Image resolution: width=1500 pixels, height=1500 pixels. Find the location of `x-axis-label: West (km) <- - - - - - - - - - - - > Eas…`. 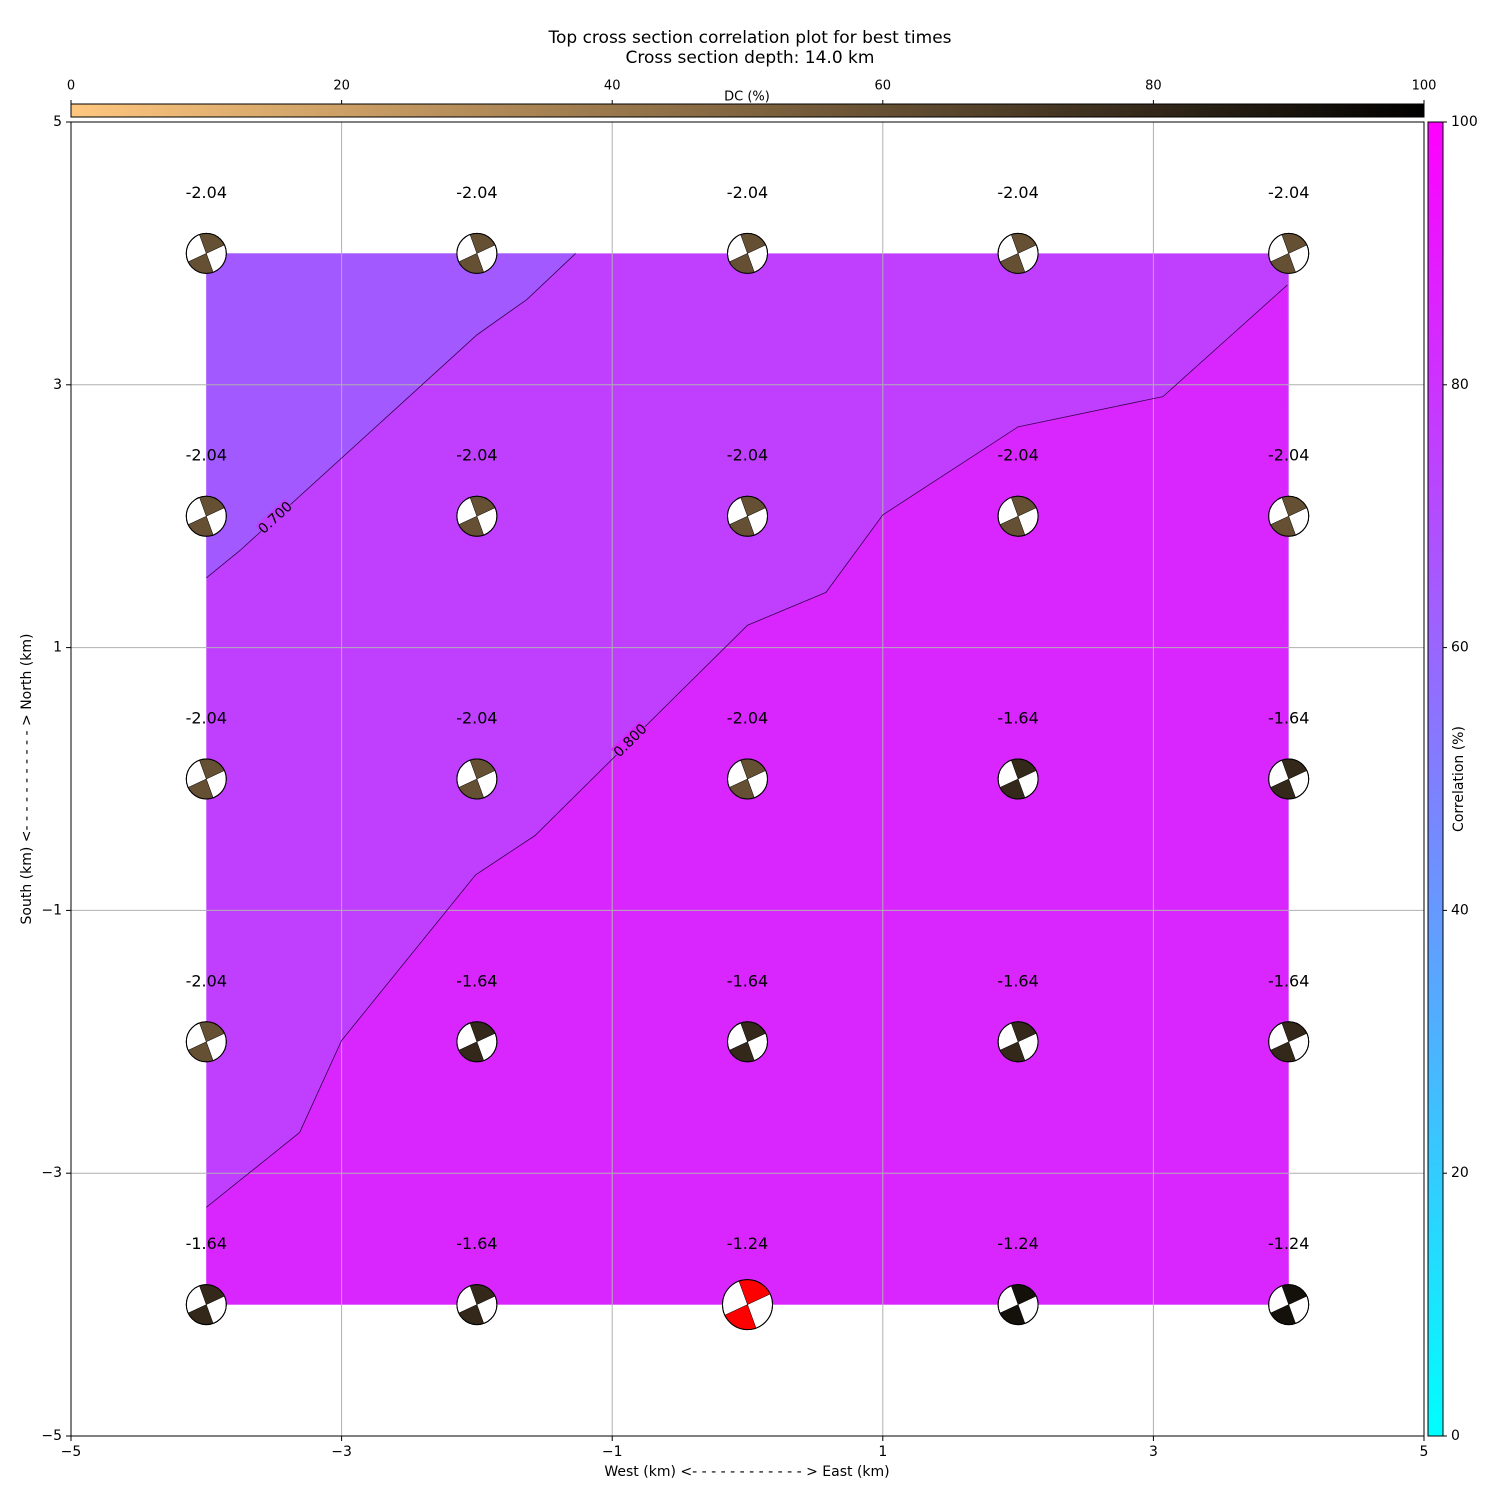

x-axis-label: West (km) <- - - - - - - - - - - - > Eas… is located at coordinates (746, 1472).